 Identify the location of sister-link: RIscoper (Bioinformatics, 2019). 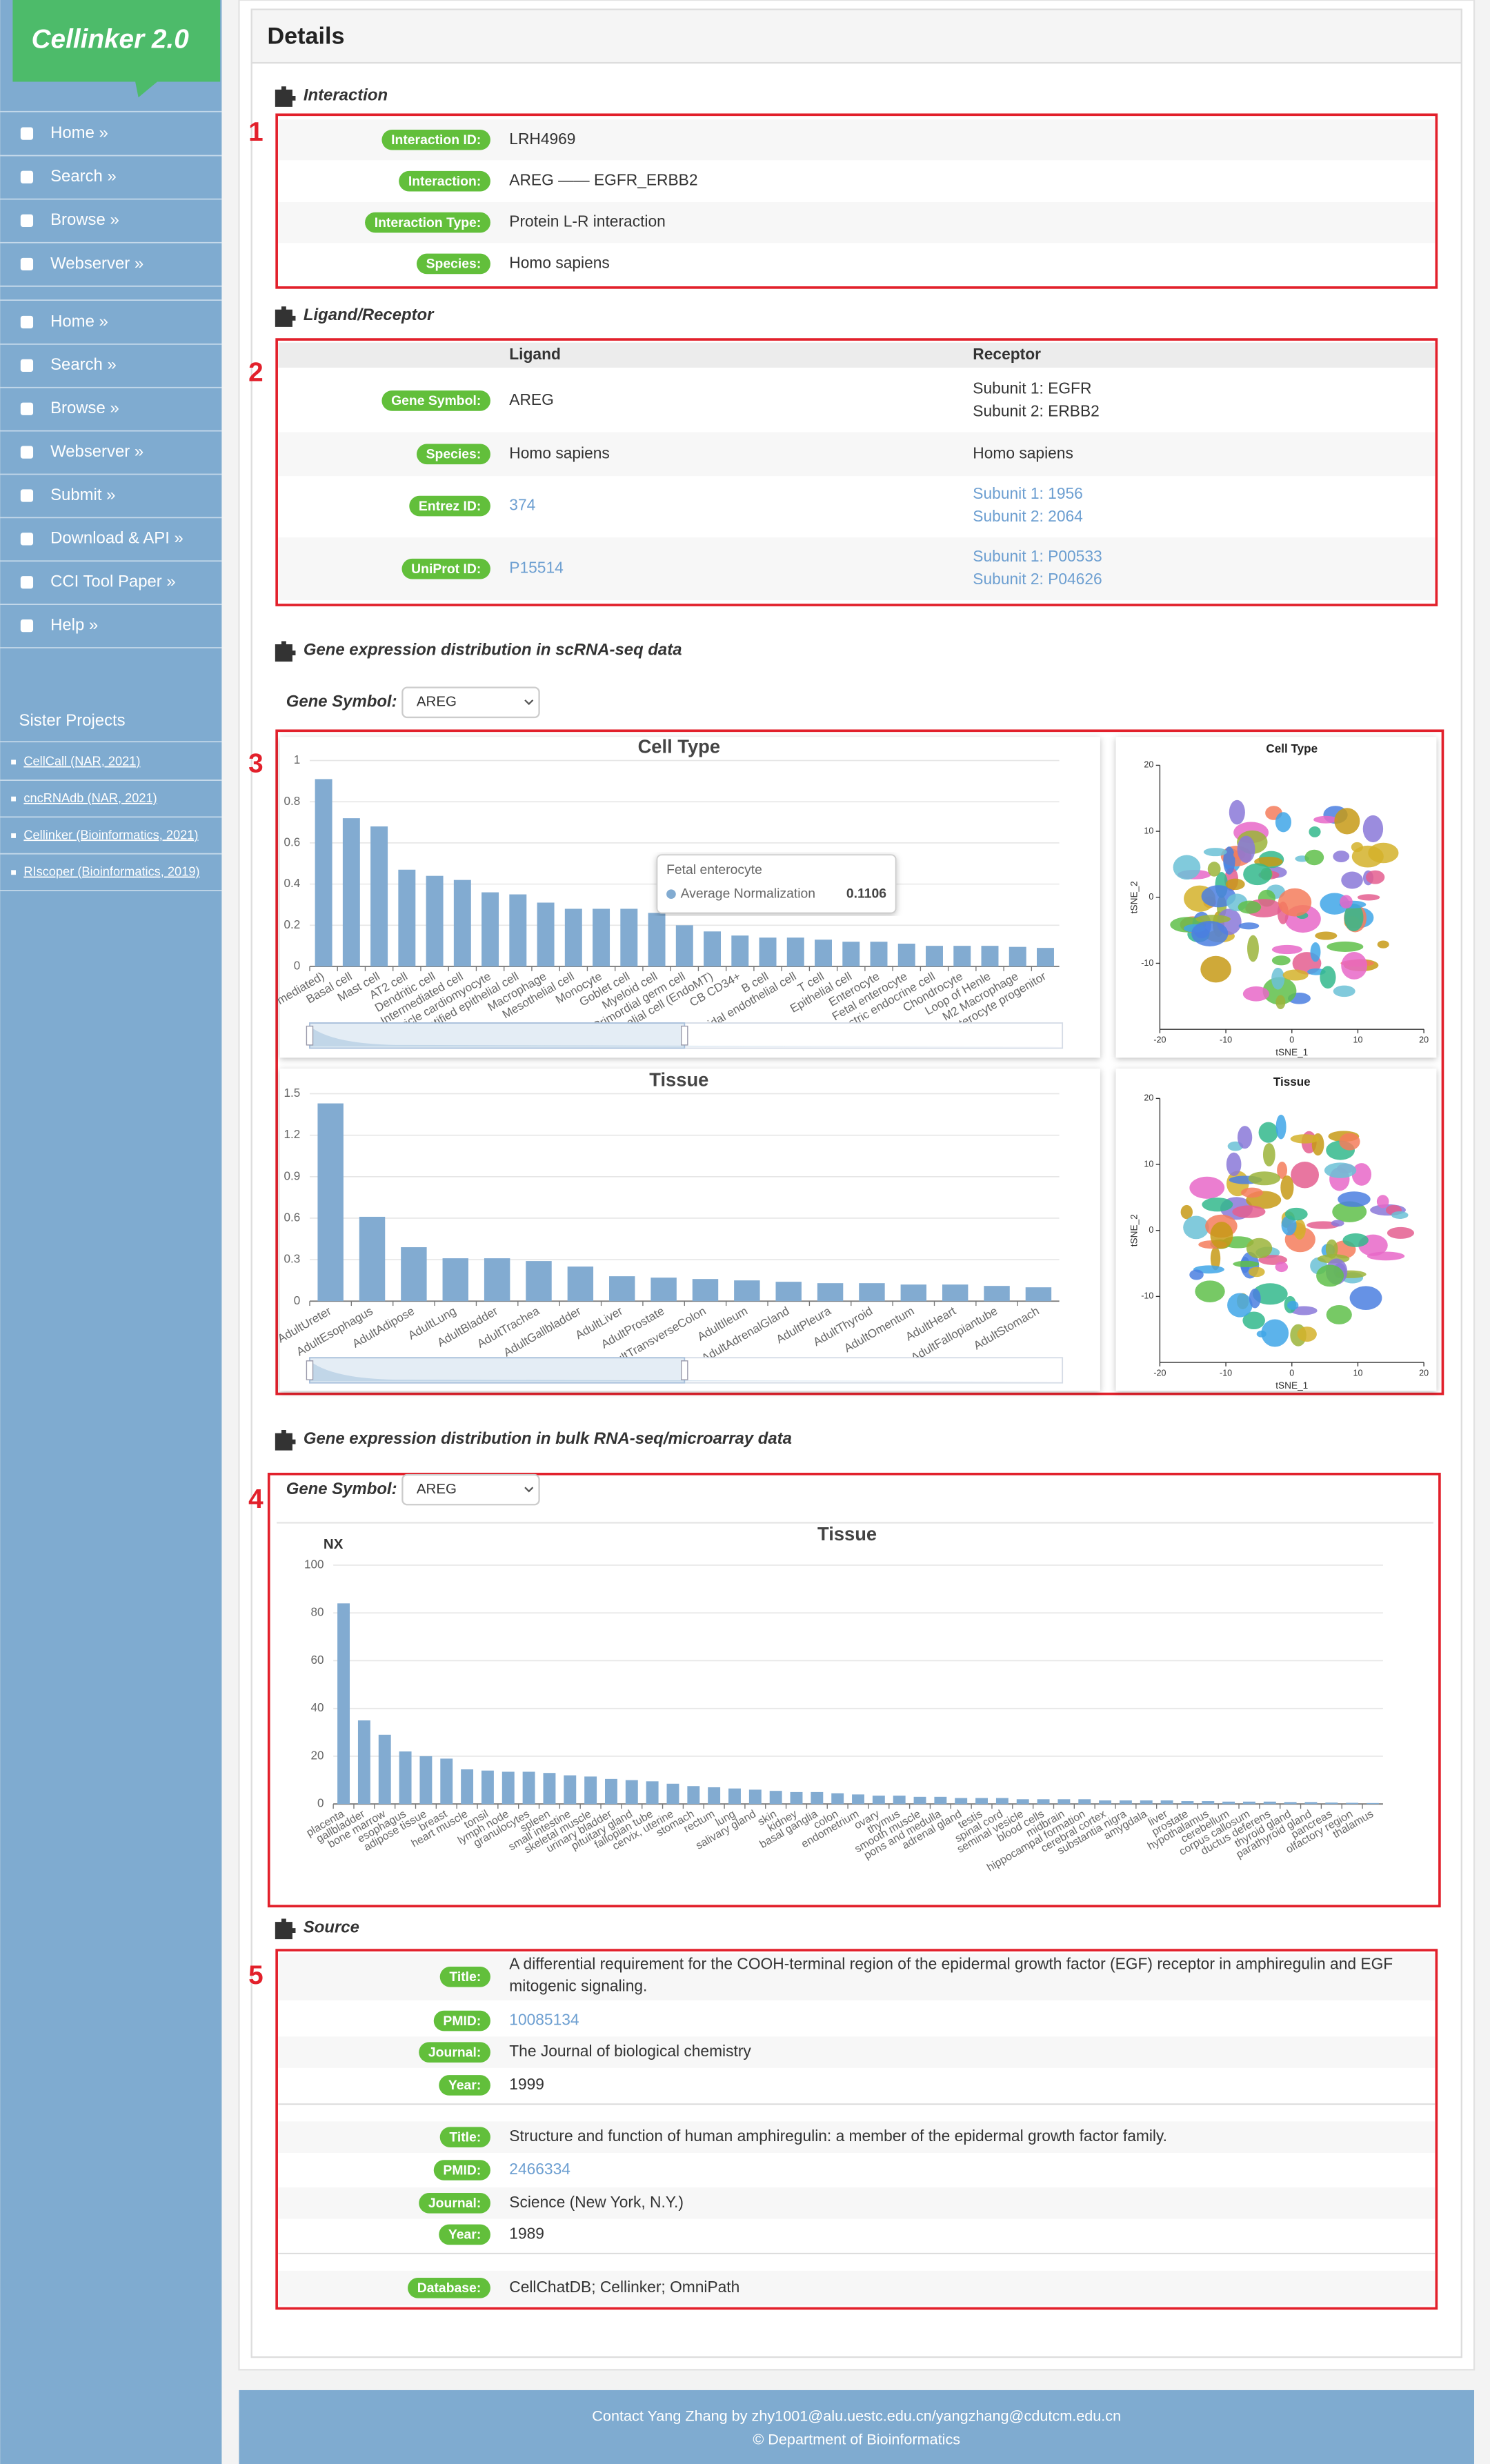
(111, 872).